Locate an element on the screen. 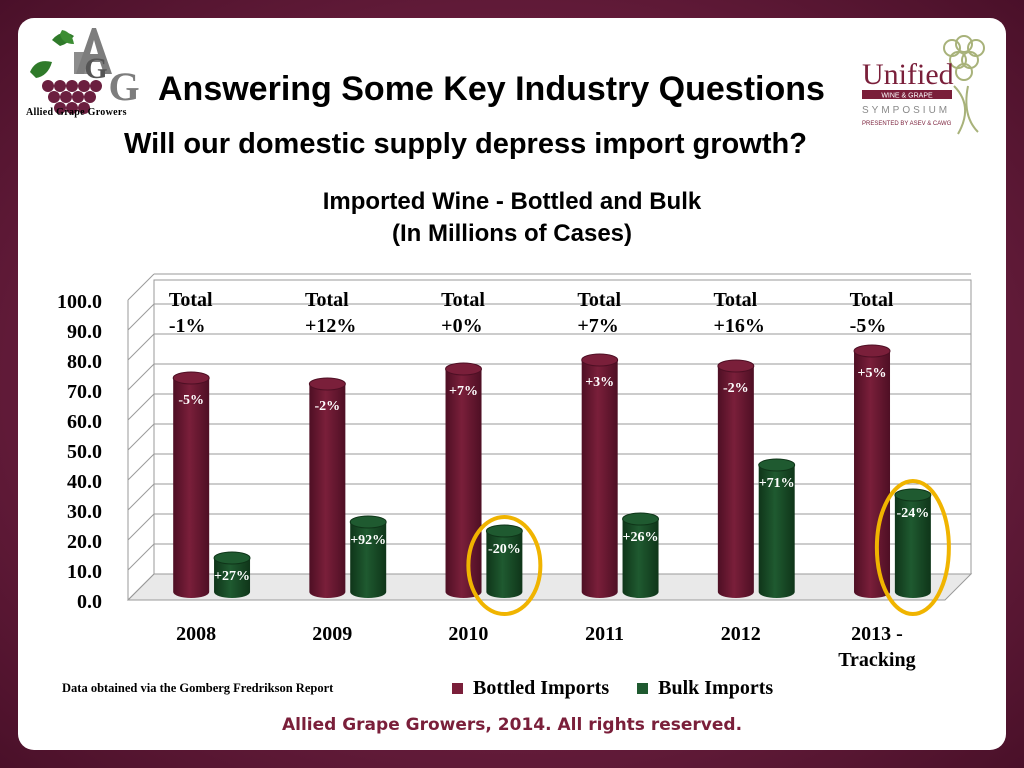 The image size is (1024, 768). bar-data-label: +92% is located at coordinates (368, 540).